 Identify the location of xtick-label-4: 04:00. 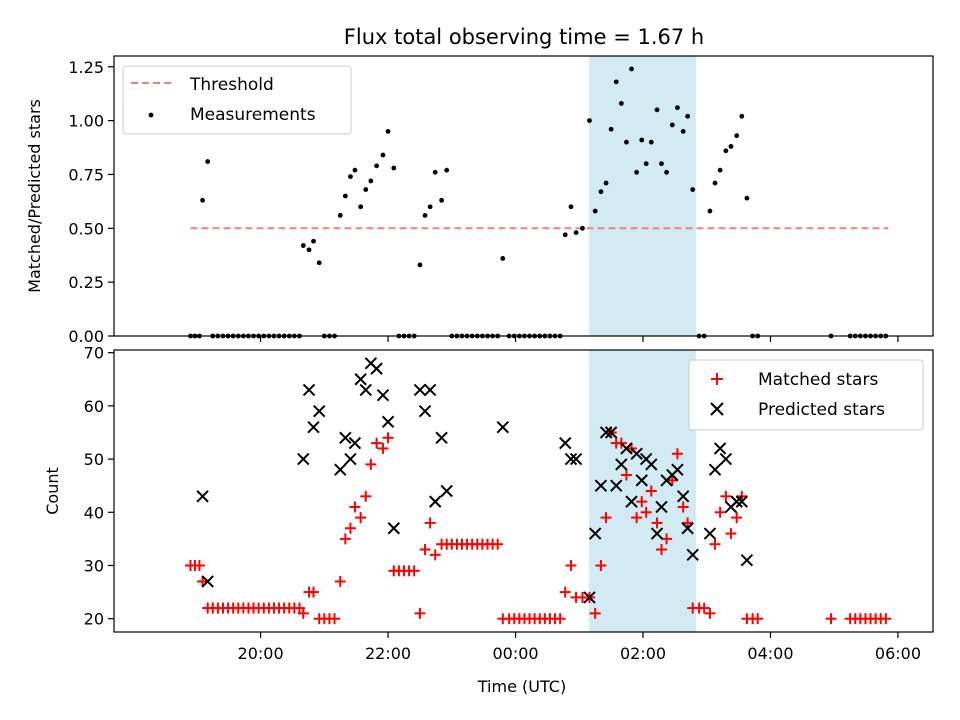
(770, 653).